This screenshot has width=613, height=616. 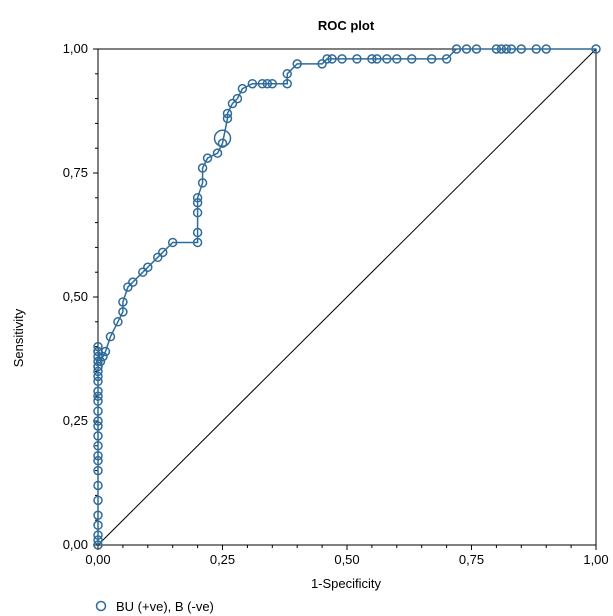 I want to click on y-axis-title: Sensitivity, so click(x=18, y=337).